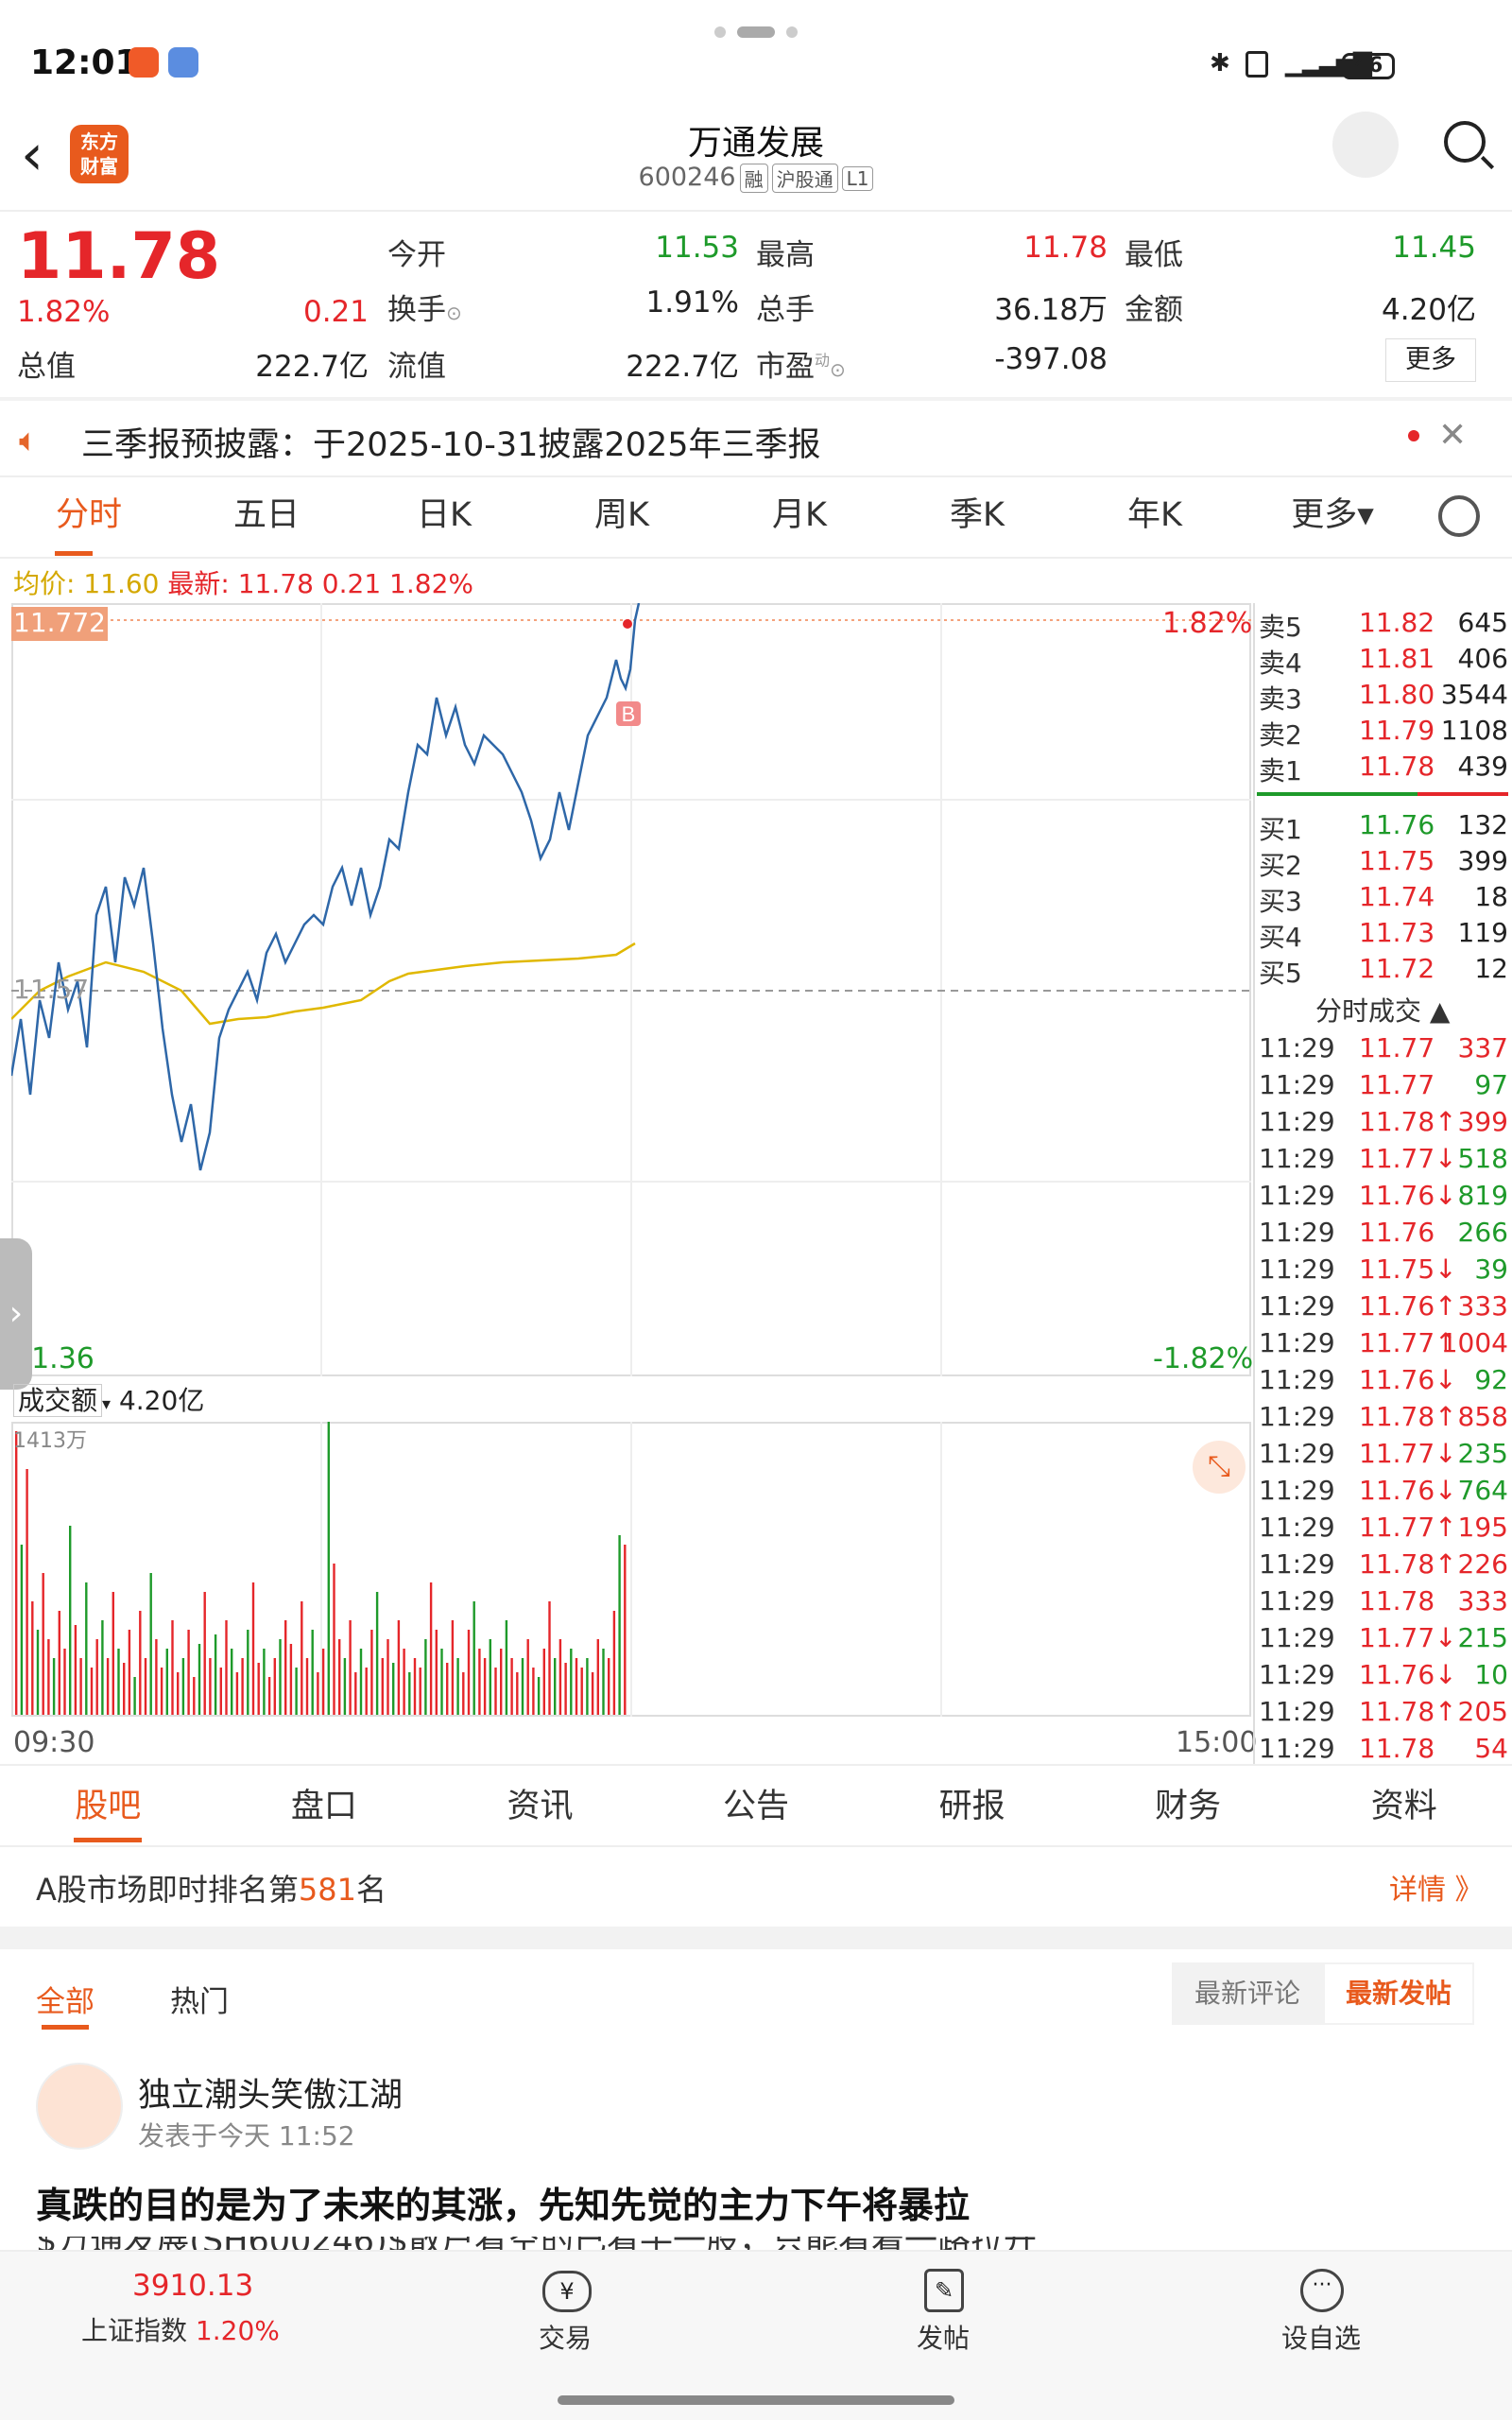 This screenshot has height=2420, width=1512. What do you see at coordinates (1383, 661) in the screenshot?
I see `ask-row: 卖4 11.81 406` at bounding box center [1383, 661].